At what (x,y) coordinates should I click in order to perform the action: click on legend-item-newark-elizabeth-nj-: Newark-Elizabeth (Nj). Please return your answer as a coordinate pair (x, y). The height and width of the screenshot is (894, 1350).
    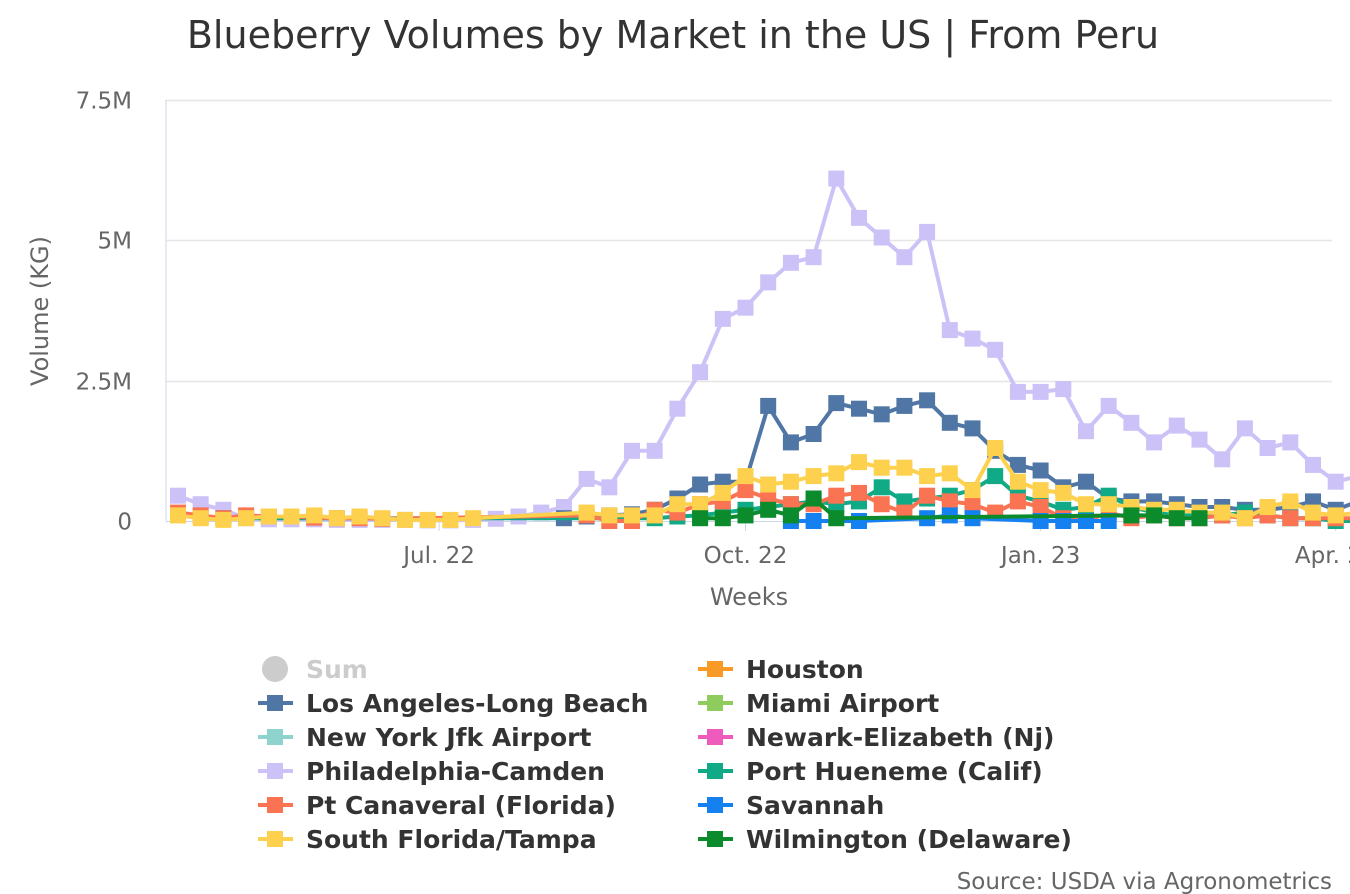
    Looking at the image, I should click on (876, 737).